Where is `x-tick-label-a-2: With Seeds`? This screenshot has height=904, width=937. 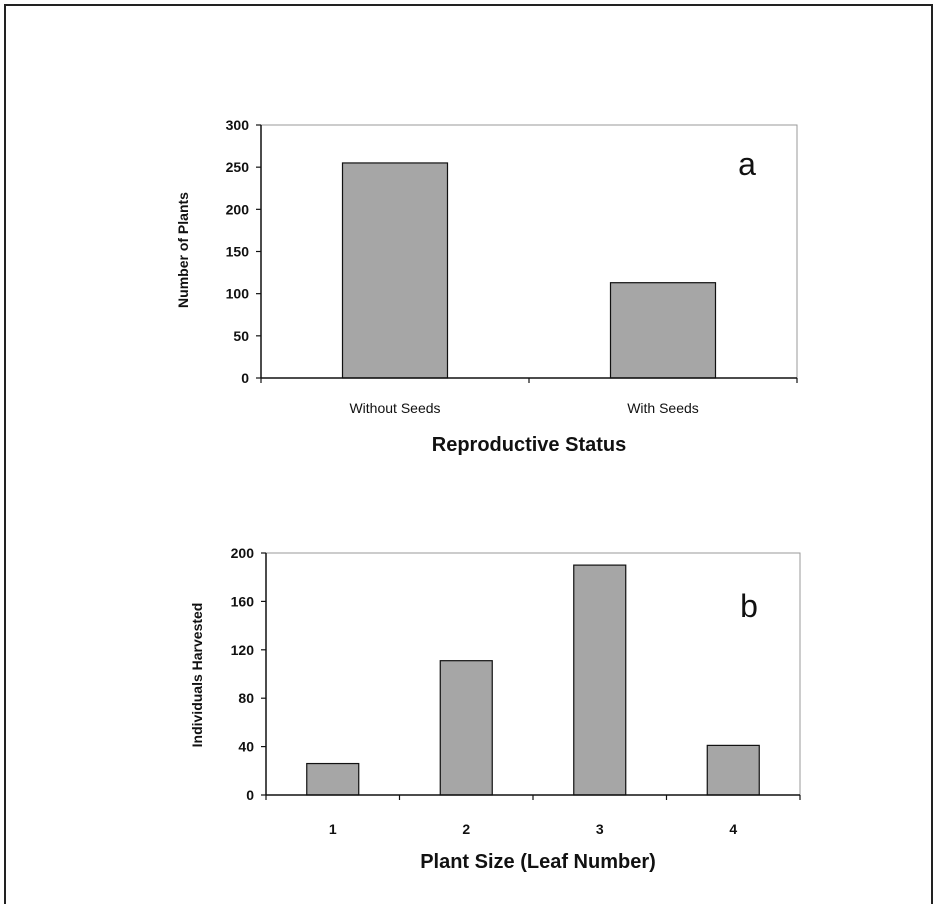 x-tick-label-a-2: With Seeds is located at coordinates (663, 408).